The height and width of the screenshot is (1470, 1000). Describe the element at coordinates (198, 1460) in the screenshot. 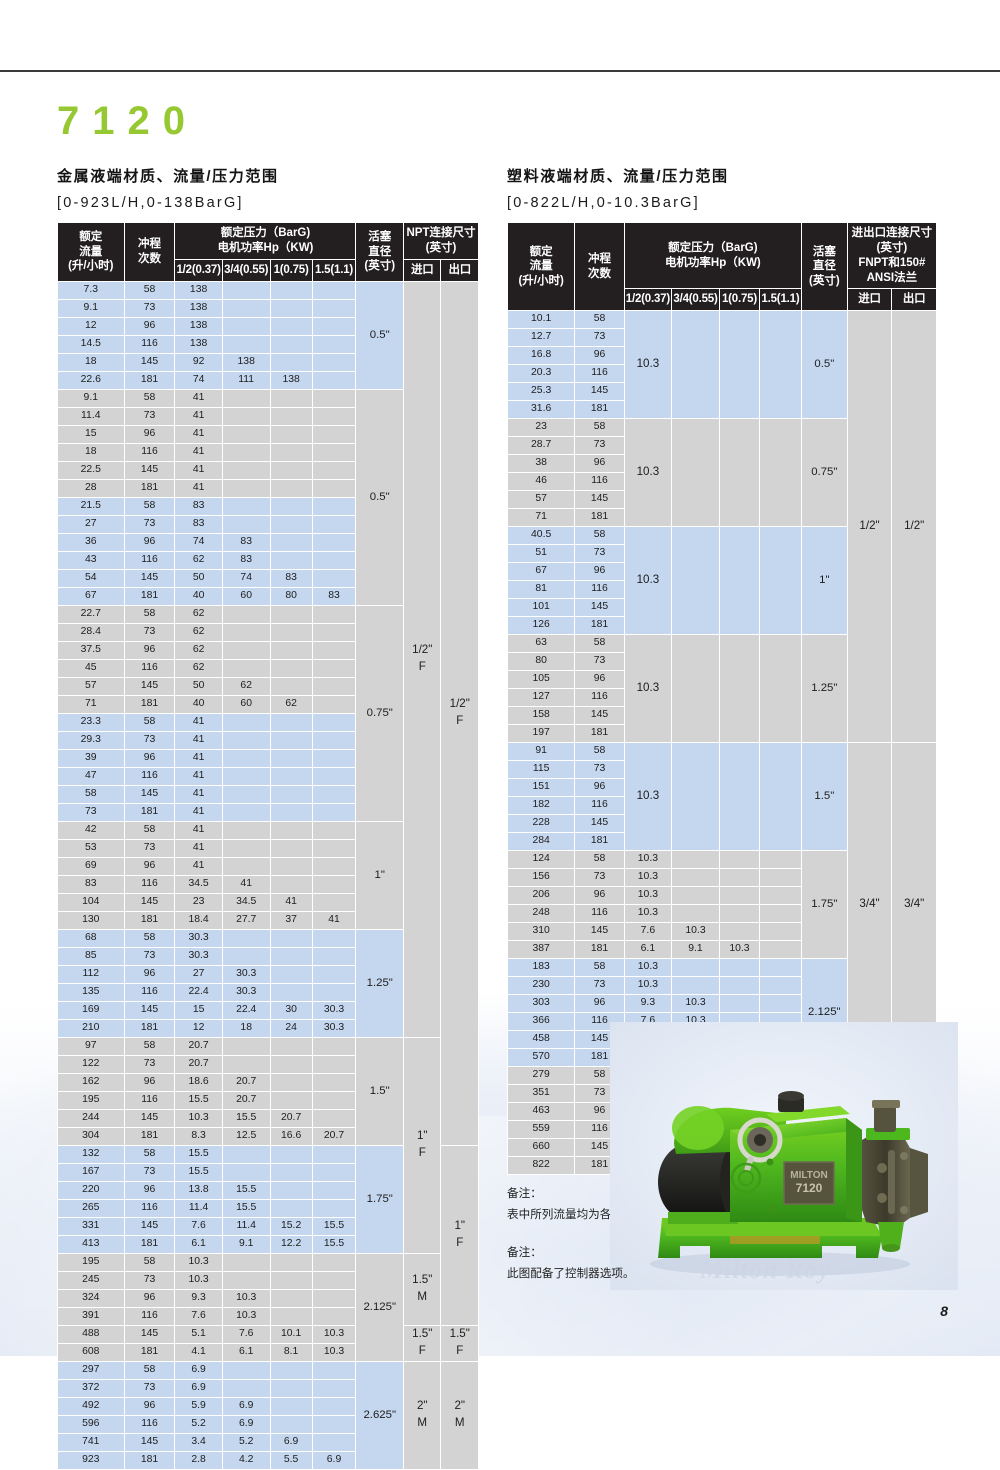

I see `cell-rated-pressure-0: 2.8` at that location.